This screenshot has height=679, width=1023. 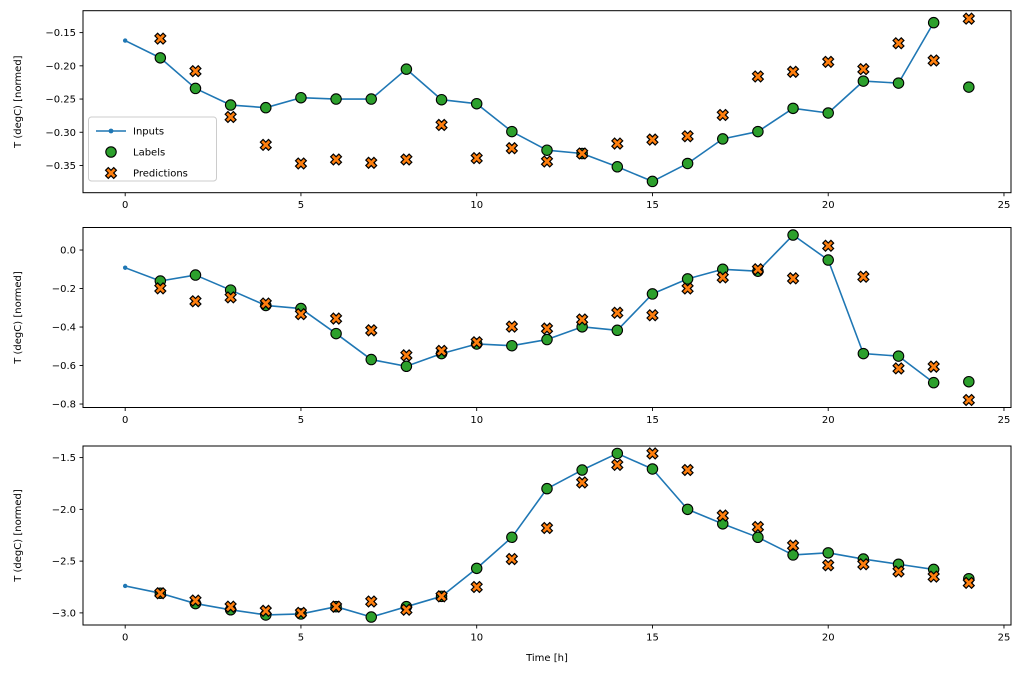 What do you see at coordinates (125, 420) in the screenshot?
I see `x-tick-label: 0` at bounding box center [125, 420].